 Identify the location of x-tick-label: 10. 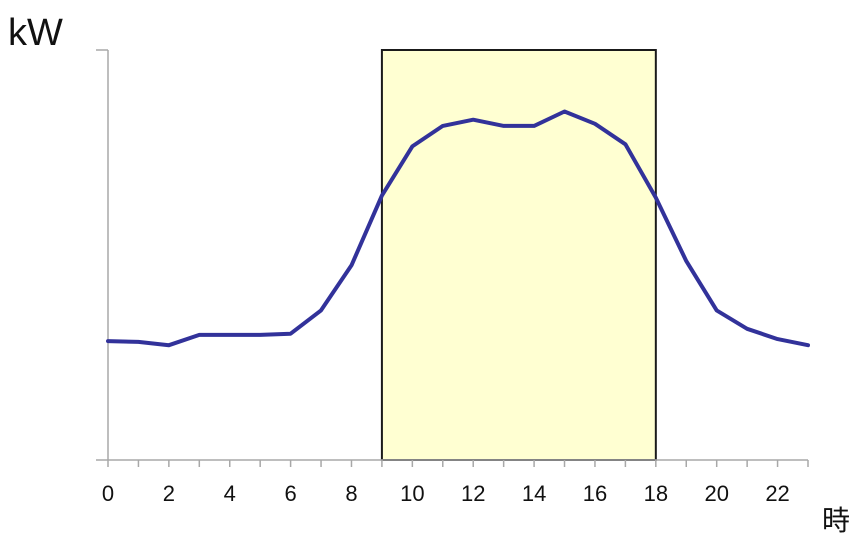
(412, 493).